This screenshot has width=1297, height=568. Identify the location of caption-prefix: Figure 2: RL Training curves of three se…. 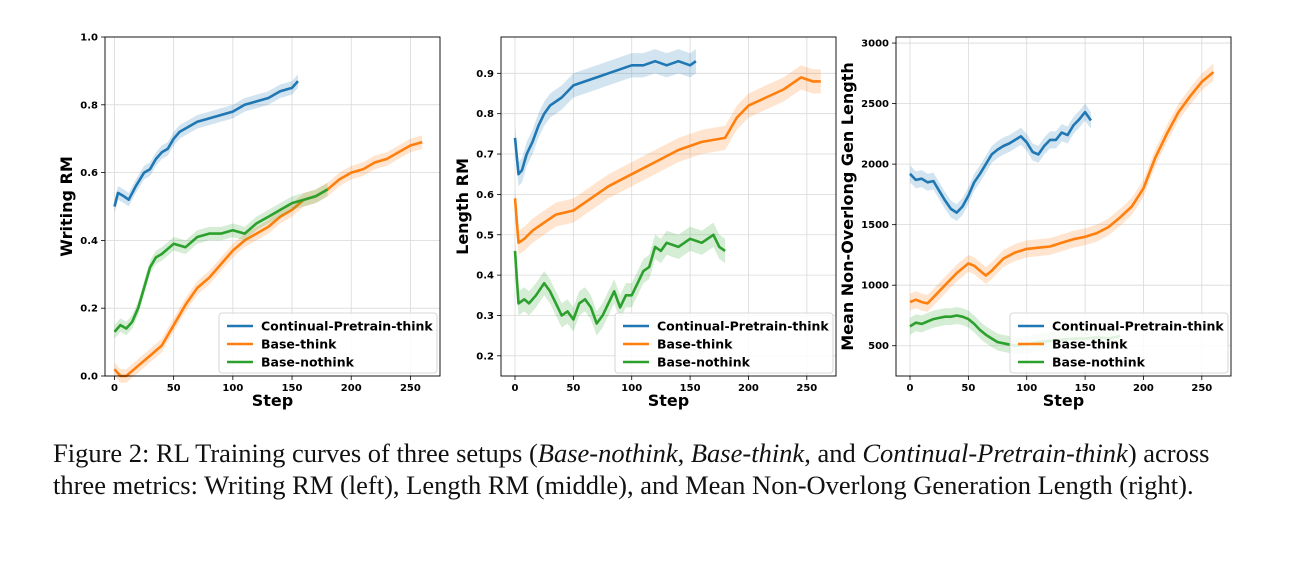
(295, 453).